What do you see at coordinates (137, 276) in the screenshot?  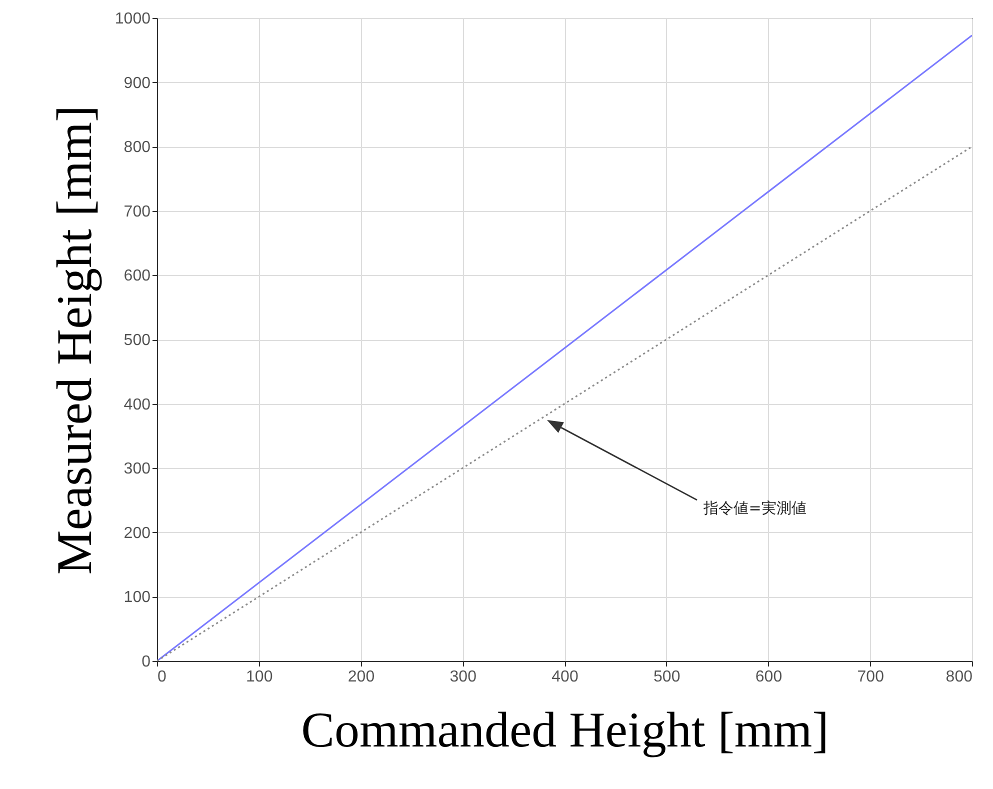 I see `y-tick-label: 600` at bounding box center [137, 276].